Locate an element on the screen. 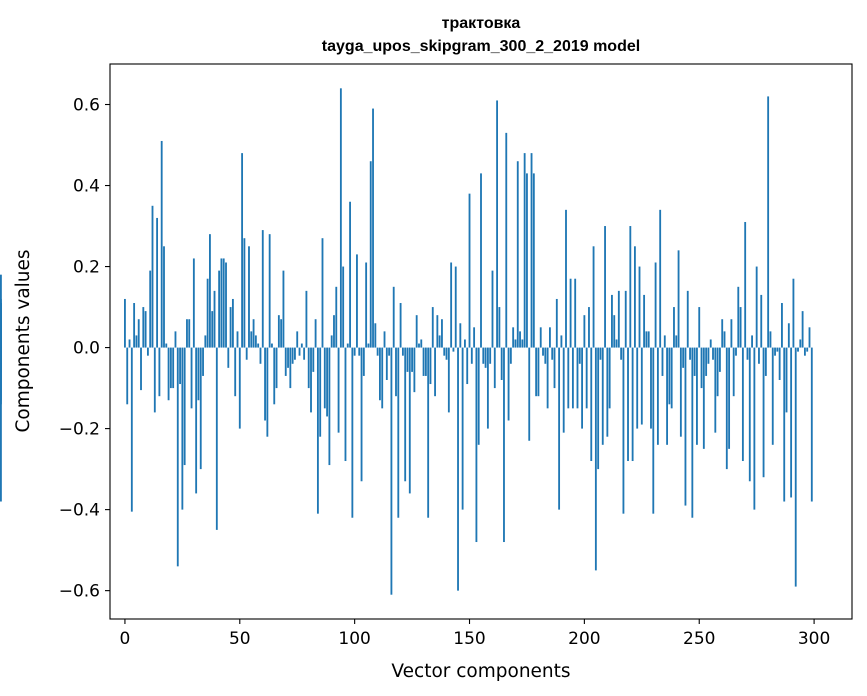 The height and width of the screenshot is (696, 867). x-tick-label: 0 is located at coordinates (125, 639).